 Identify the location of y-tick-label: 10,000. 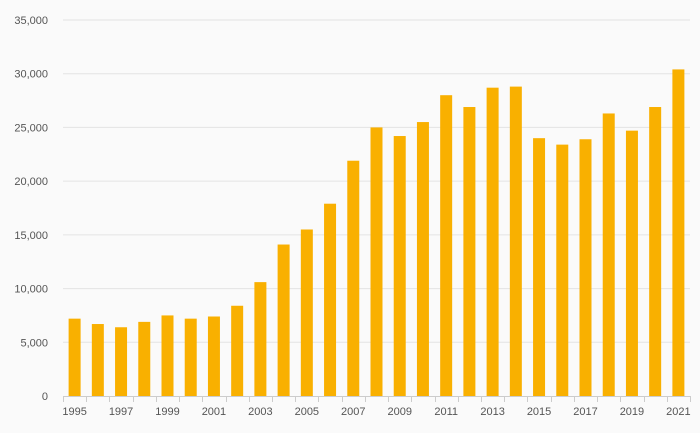
(31, 290).